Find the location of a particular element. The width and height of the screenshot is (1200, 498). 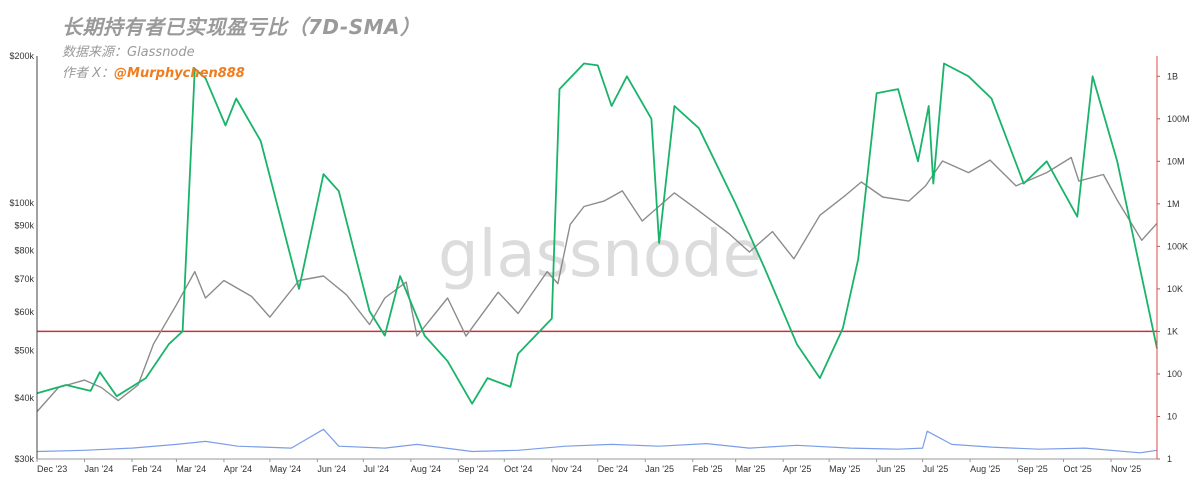

x-tick-label: Oct '25 is located at coordinates (1078, 469).